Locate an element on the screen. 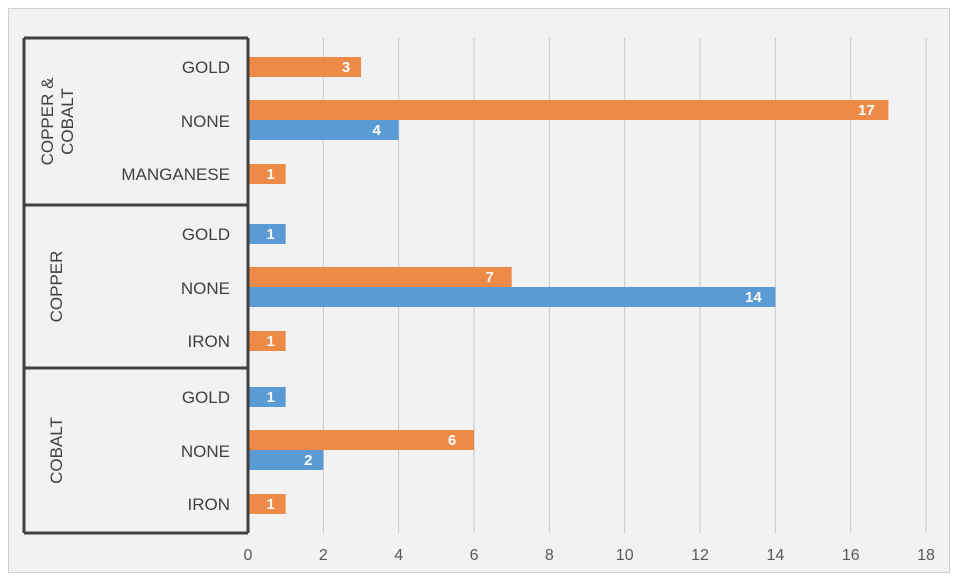 The width and height of the screenshot is (958, 581). x-tick-label: 0 is located at coordinates (248, 555).